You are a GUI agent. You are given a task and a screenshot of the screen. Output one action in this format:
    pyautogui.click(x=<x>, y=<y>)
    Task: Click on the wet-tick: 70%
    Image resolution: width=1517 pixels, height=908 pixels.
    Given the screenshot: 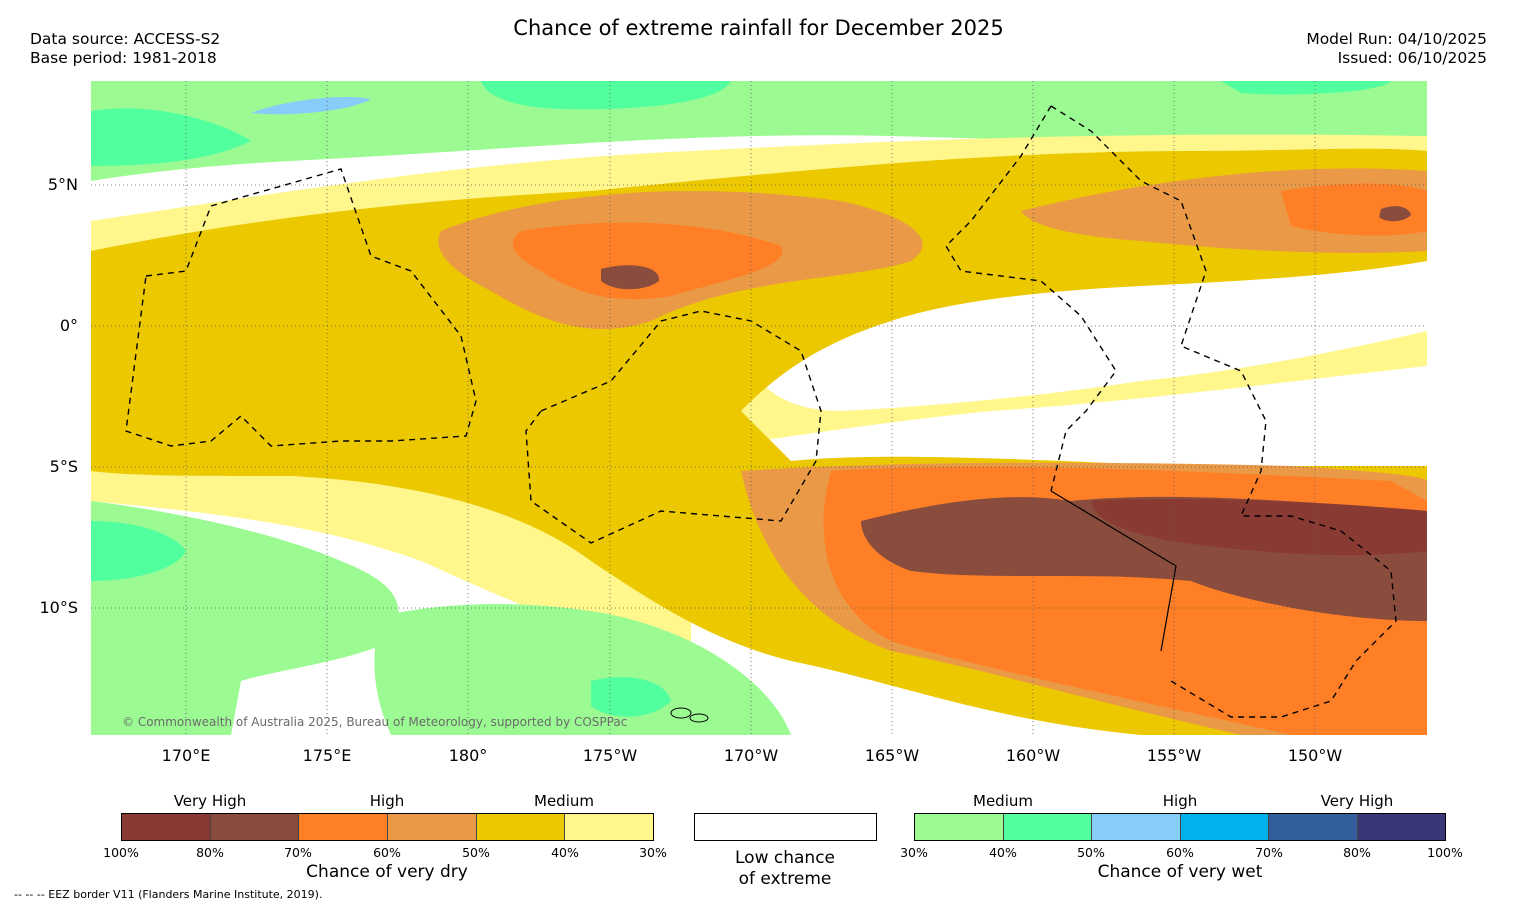 What is the action you would take?
    pyautogui.click(x=1269, y=852)
    